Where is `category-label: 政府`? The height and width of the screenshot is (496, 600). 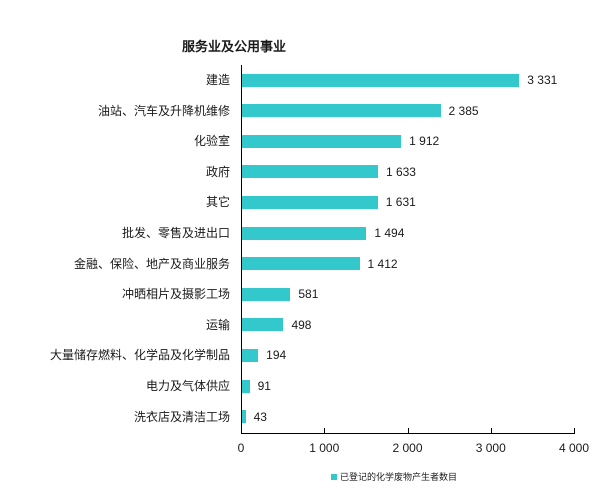 category-label: 政府 is located at coordinates (217, 171).